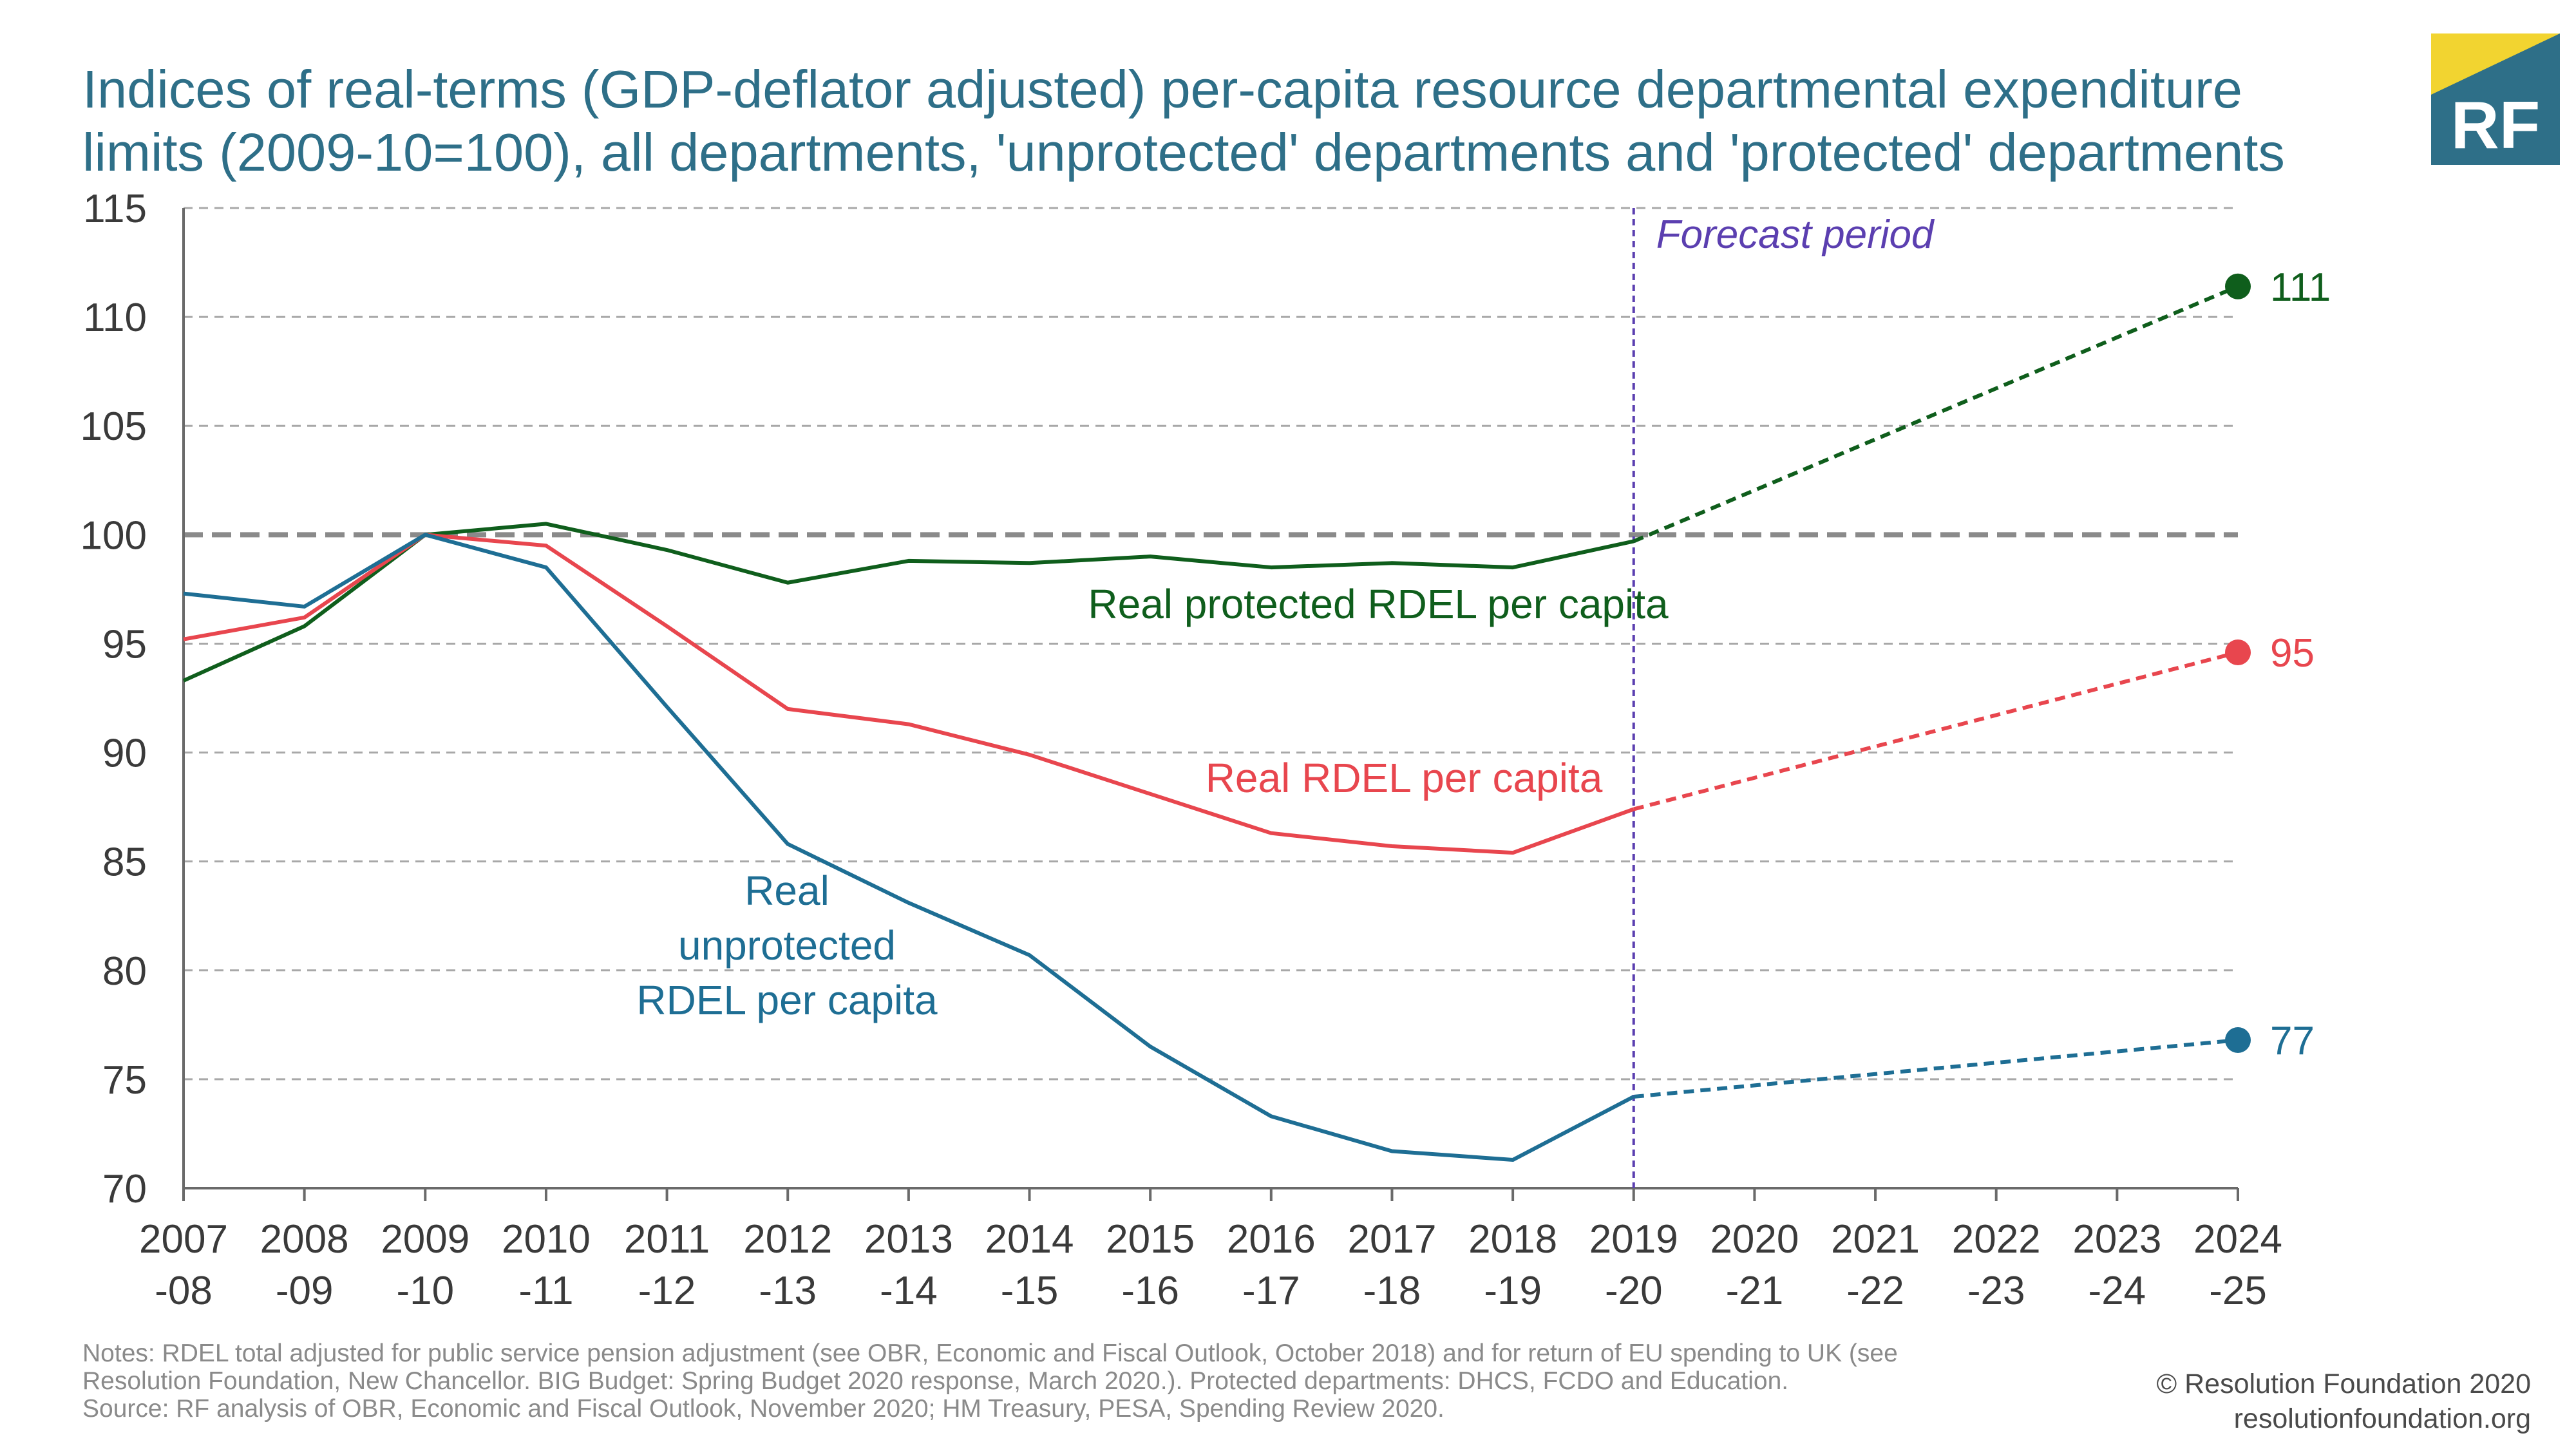  I want to click on series-0-end-marker, so click(2238, 286).